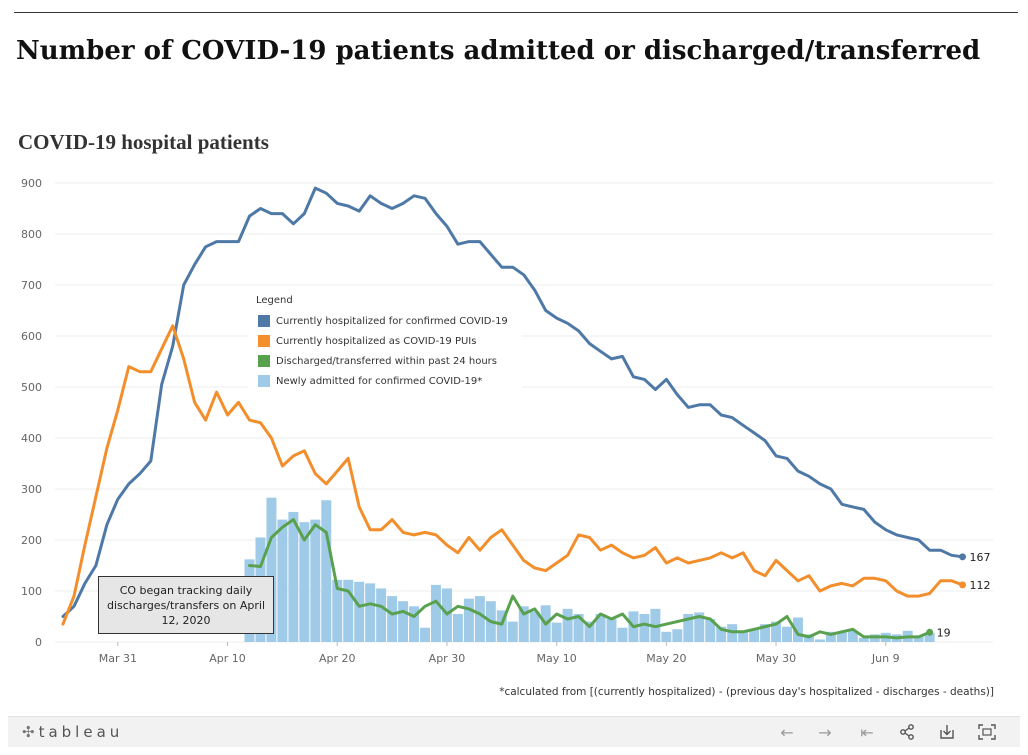 Image resolution: width=1028 pixels, height=755 pixels. Describe the element at coordinates (31, 183) in the screenshot. I see `y-tick-label: 900` at that location.